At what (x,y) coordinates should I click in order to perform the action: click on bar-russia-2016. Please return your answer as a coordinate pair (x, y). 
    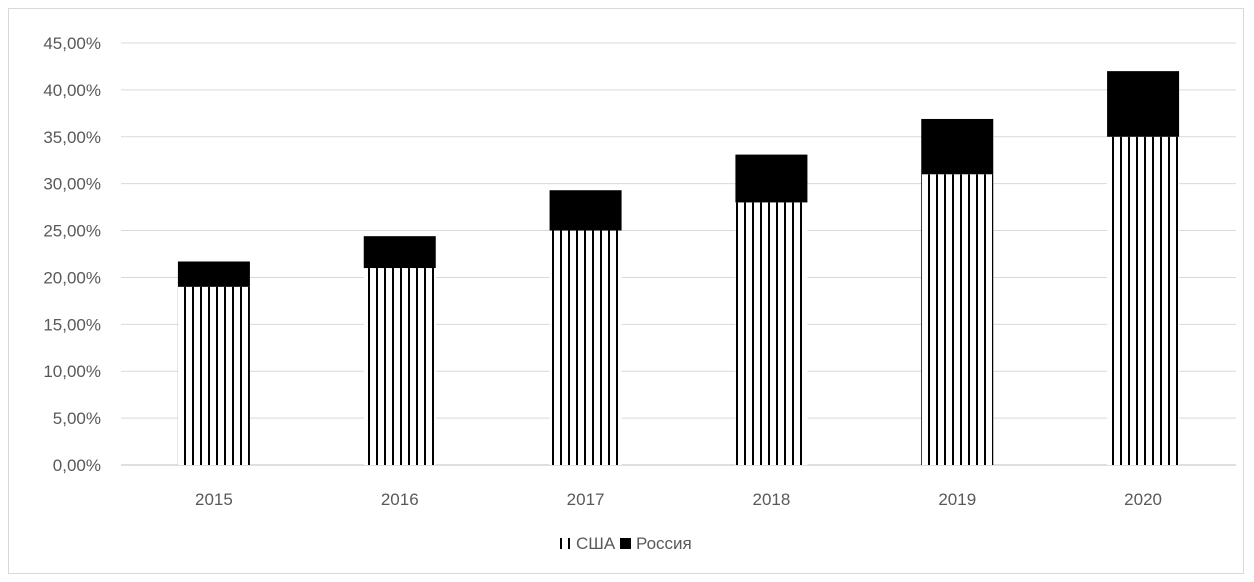
    Looking at the image, I should click on (399, 252).